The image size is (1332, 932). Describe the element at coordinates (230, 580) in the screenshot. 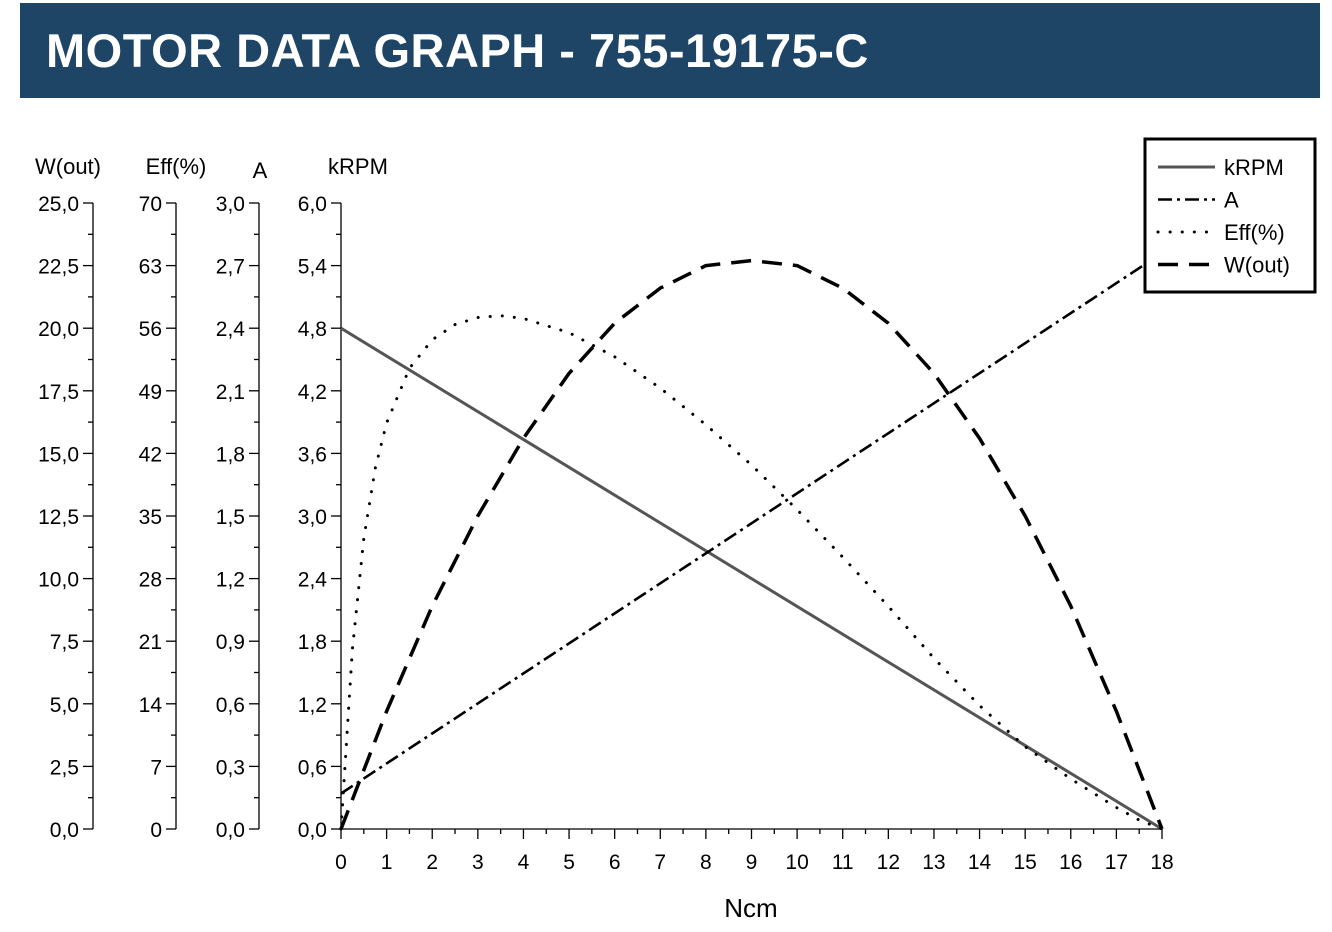

I see `y-tick-label-a: 1,2` at that location.